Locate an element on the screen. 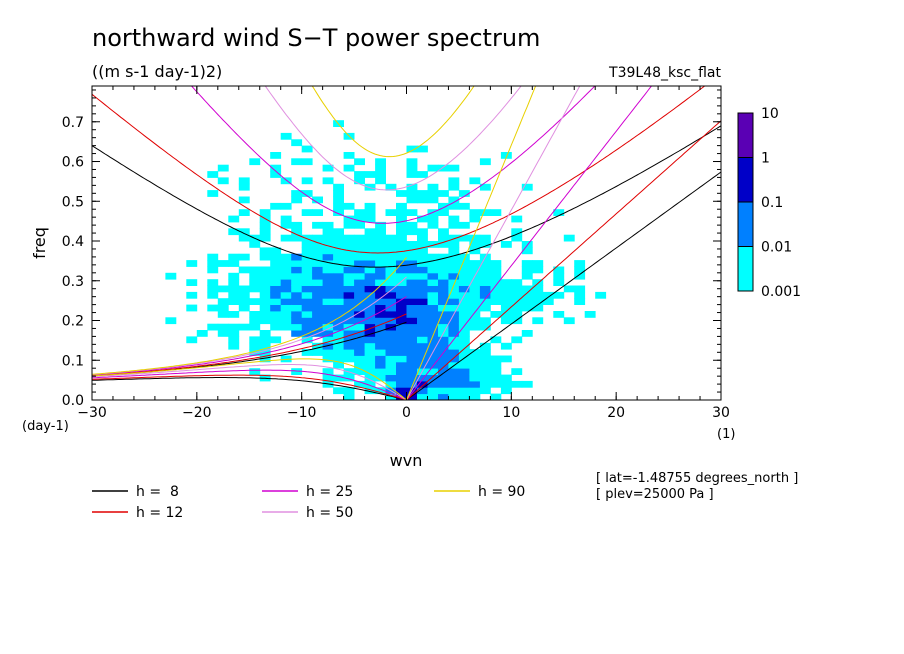 The height and width of the screenshot is (654, 904). x-unit-label: (1) is located at coordinates (726, 434).